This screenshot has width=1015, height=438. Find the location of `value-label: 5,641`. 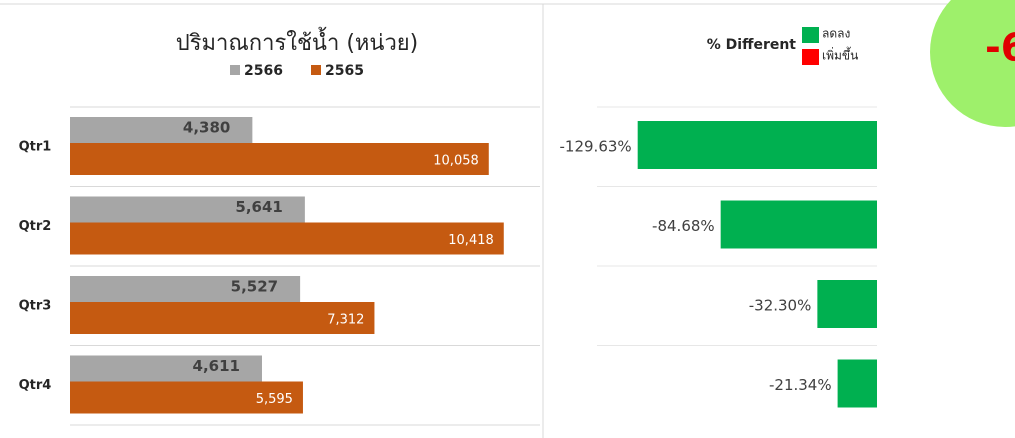

value-label: 5,641 is located at coordinates (258, 207).